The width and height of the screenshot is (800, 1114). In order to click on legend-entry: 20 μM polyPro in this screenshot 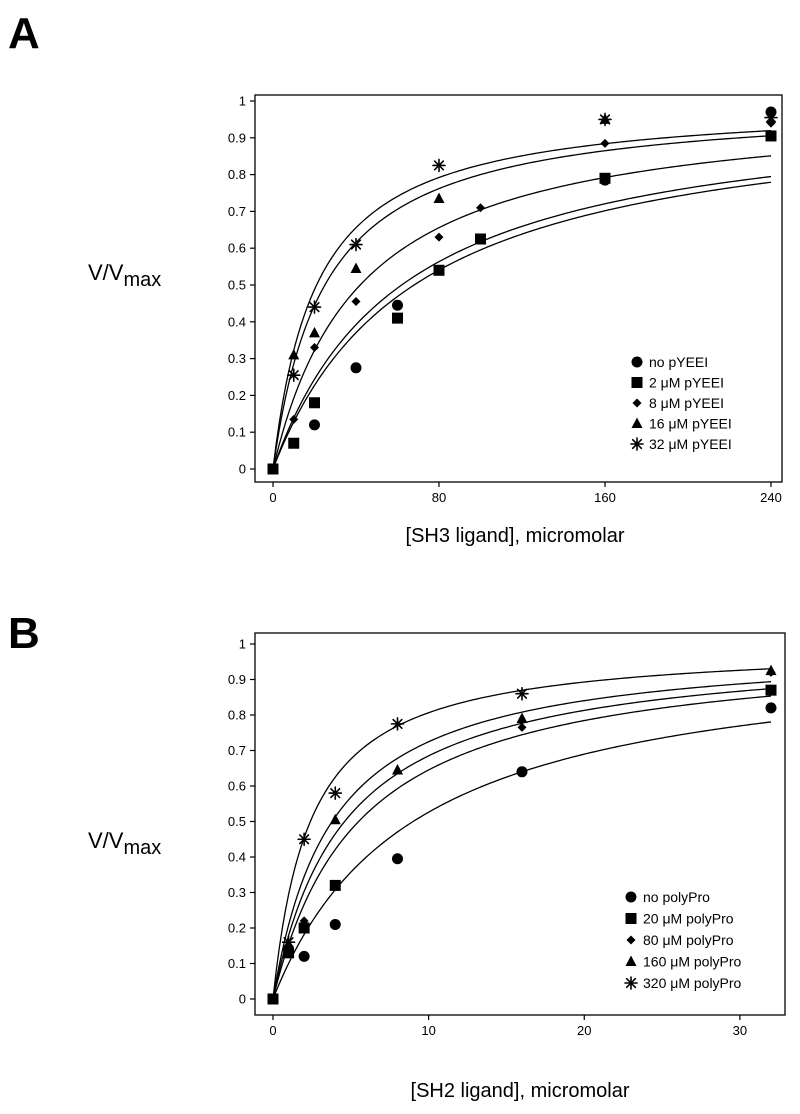, I will do `click(688, 919)`.